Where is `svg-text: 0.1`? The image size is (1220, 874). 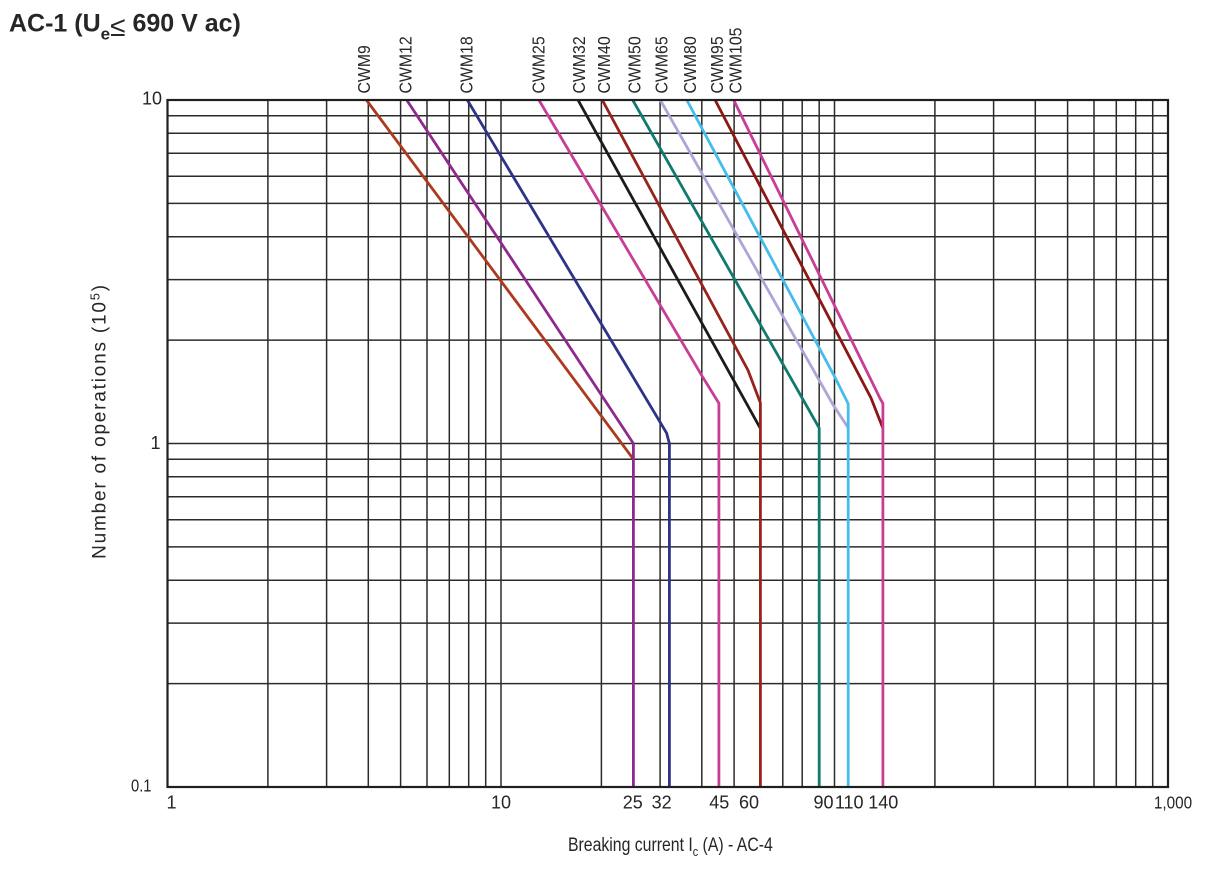 svg-text: 0.1 is located at coordinates (141, 786).